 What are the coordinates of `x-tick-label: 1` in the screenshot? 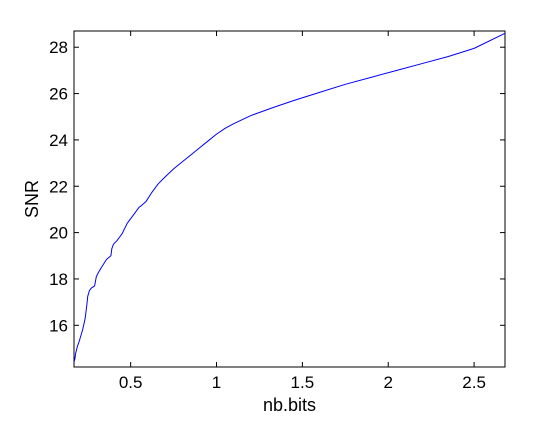 It's located at (216, 382).